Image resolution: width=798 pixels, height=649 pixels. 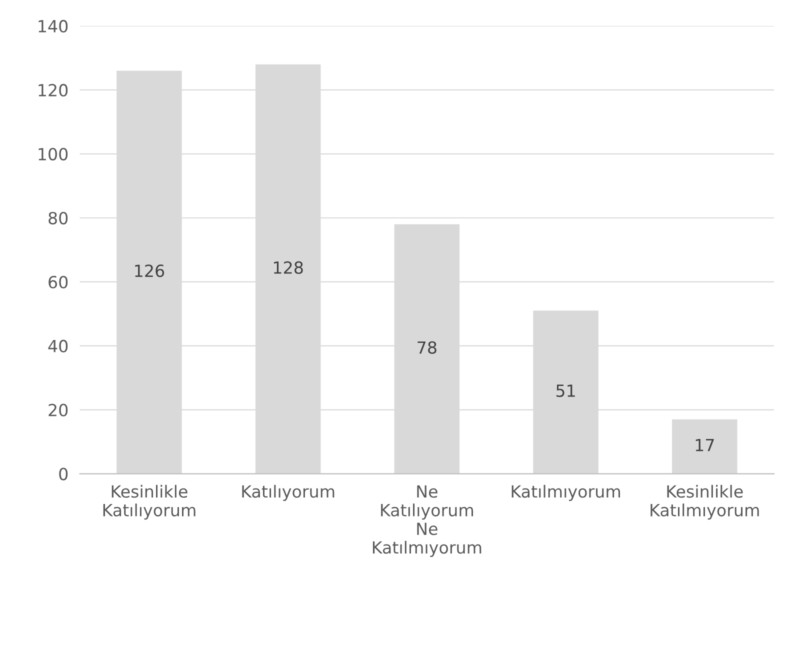 I want to click on y-tick-label: 40, so click(x=58, y=346).